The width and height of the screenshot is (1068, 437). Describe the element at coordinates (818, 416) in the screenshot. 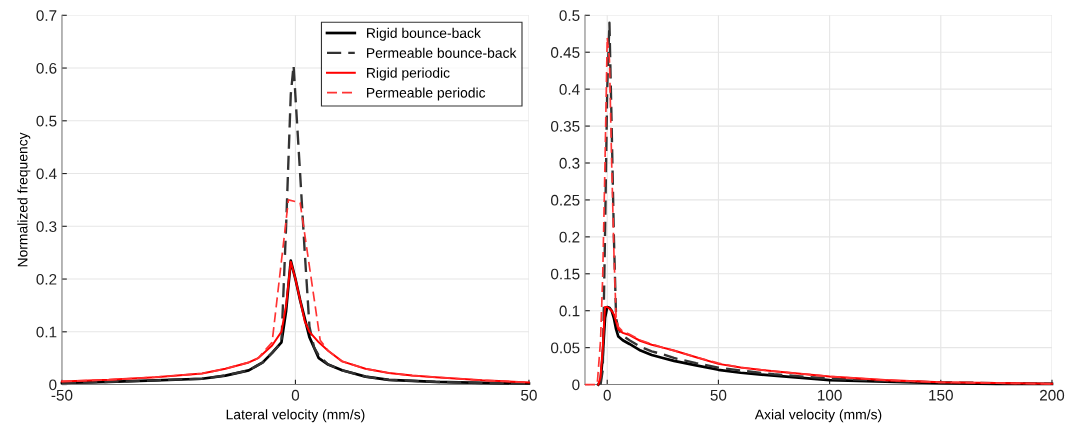

I see `x-axis-title: Axial velocity (mm/s)` at that location.